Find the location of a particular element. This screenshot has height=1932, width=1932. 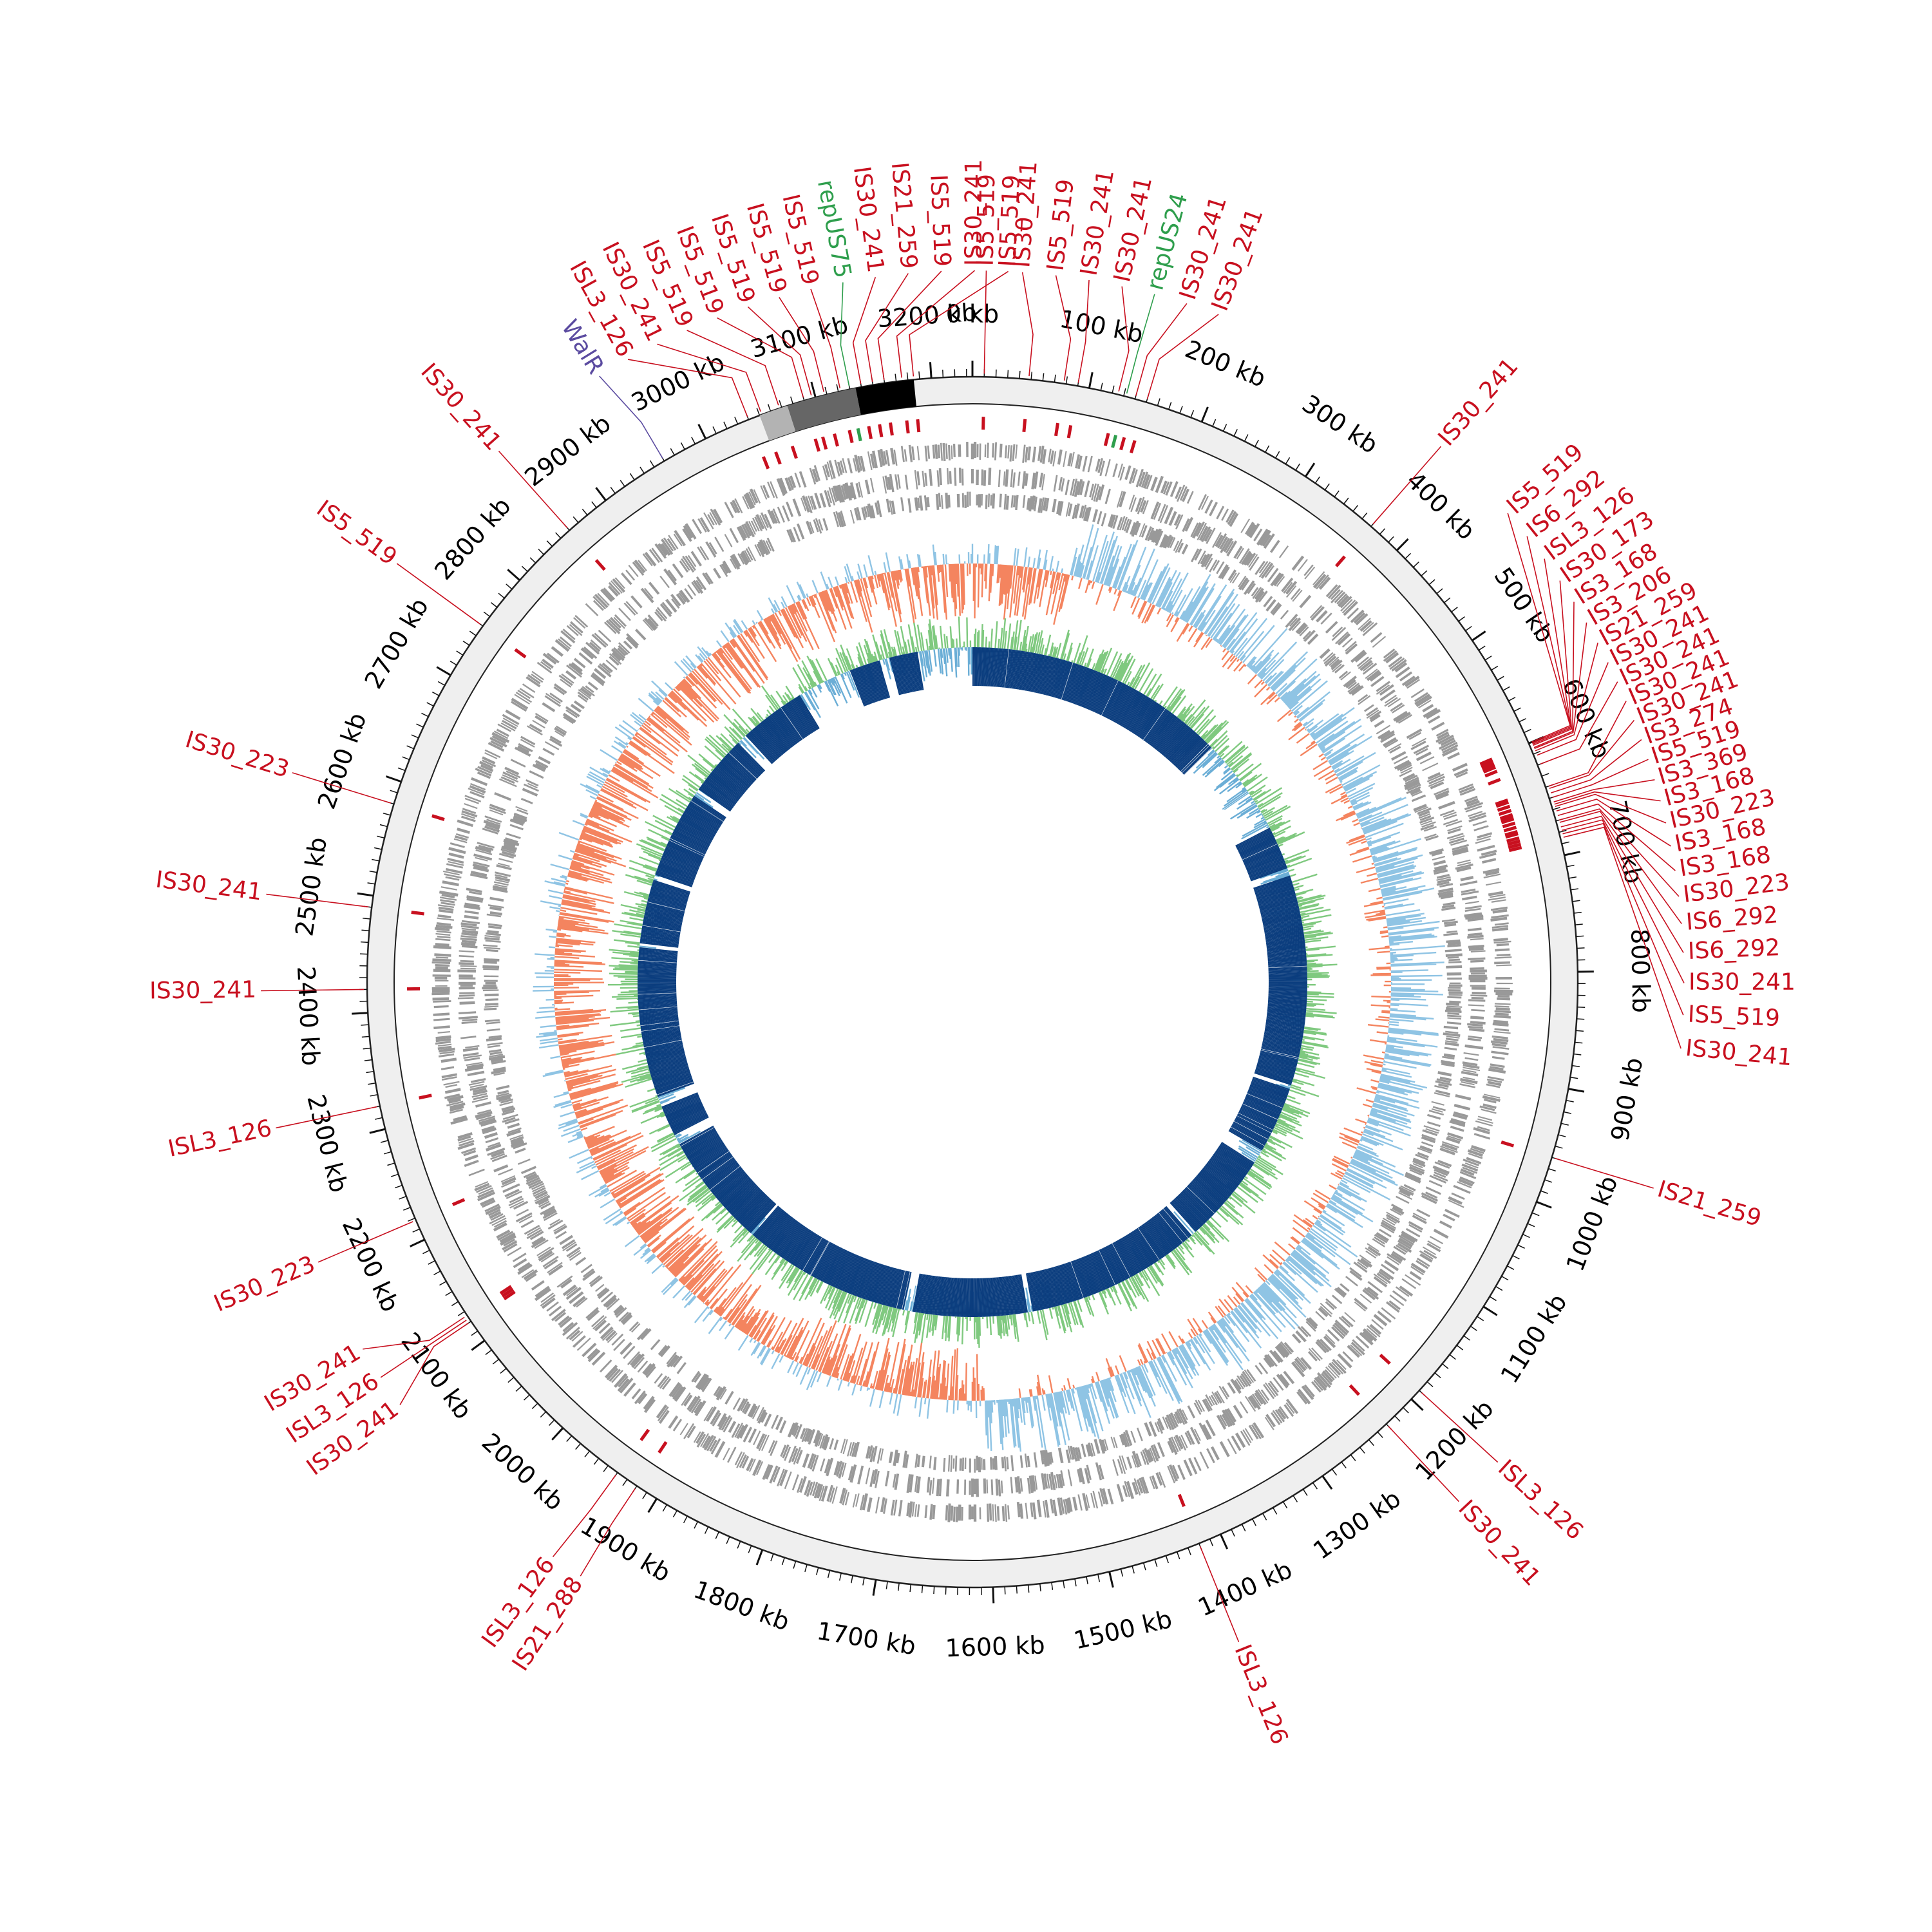

core-block-split is located at coordinates (661, 929).